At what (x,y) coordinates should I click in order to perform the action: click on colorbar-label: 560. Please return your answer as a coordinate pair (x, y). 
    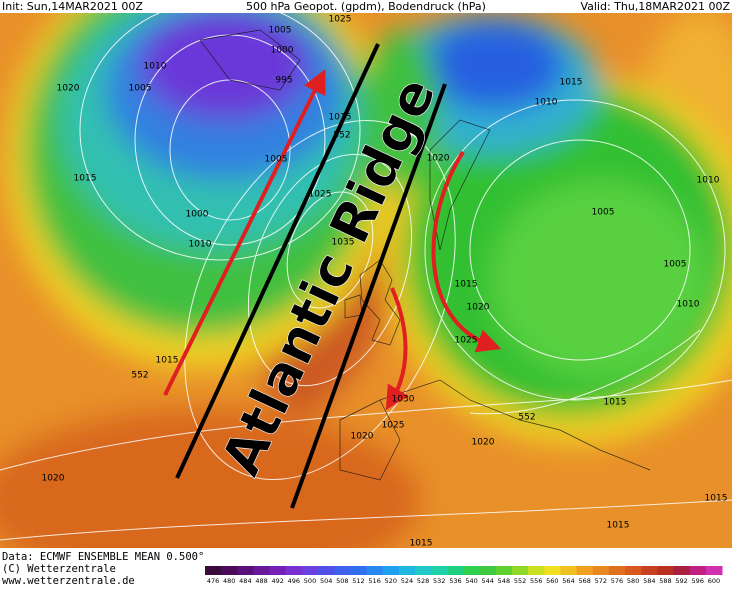
    Looking at the image, I should click on (552, 581).